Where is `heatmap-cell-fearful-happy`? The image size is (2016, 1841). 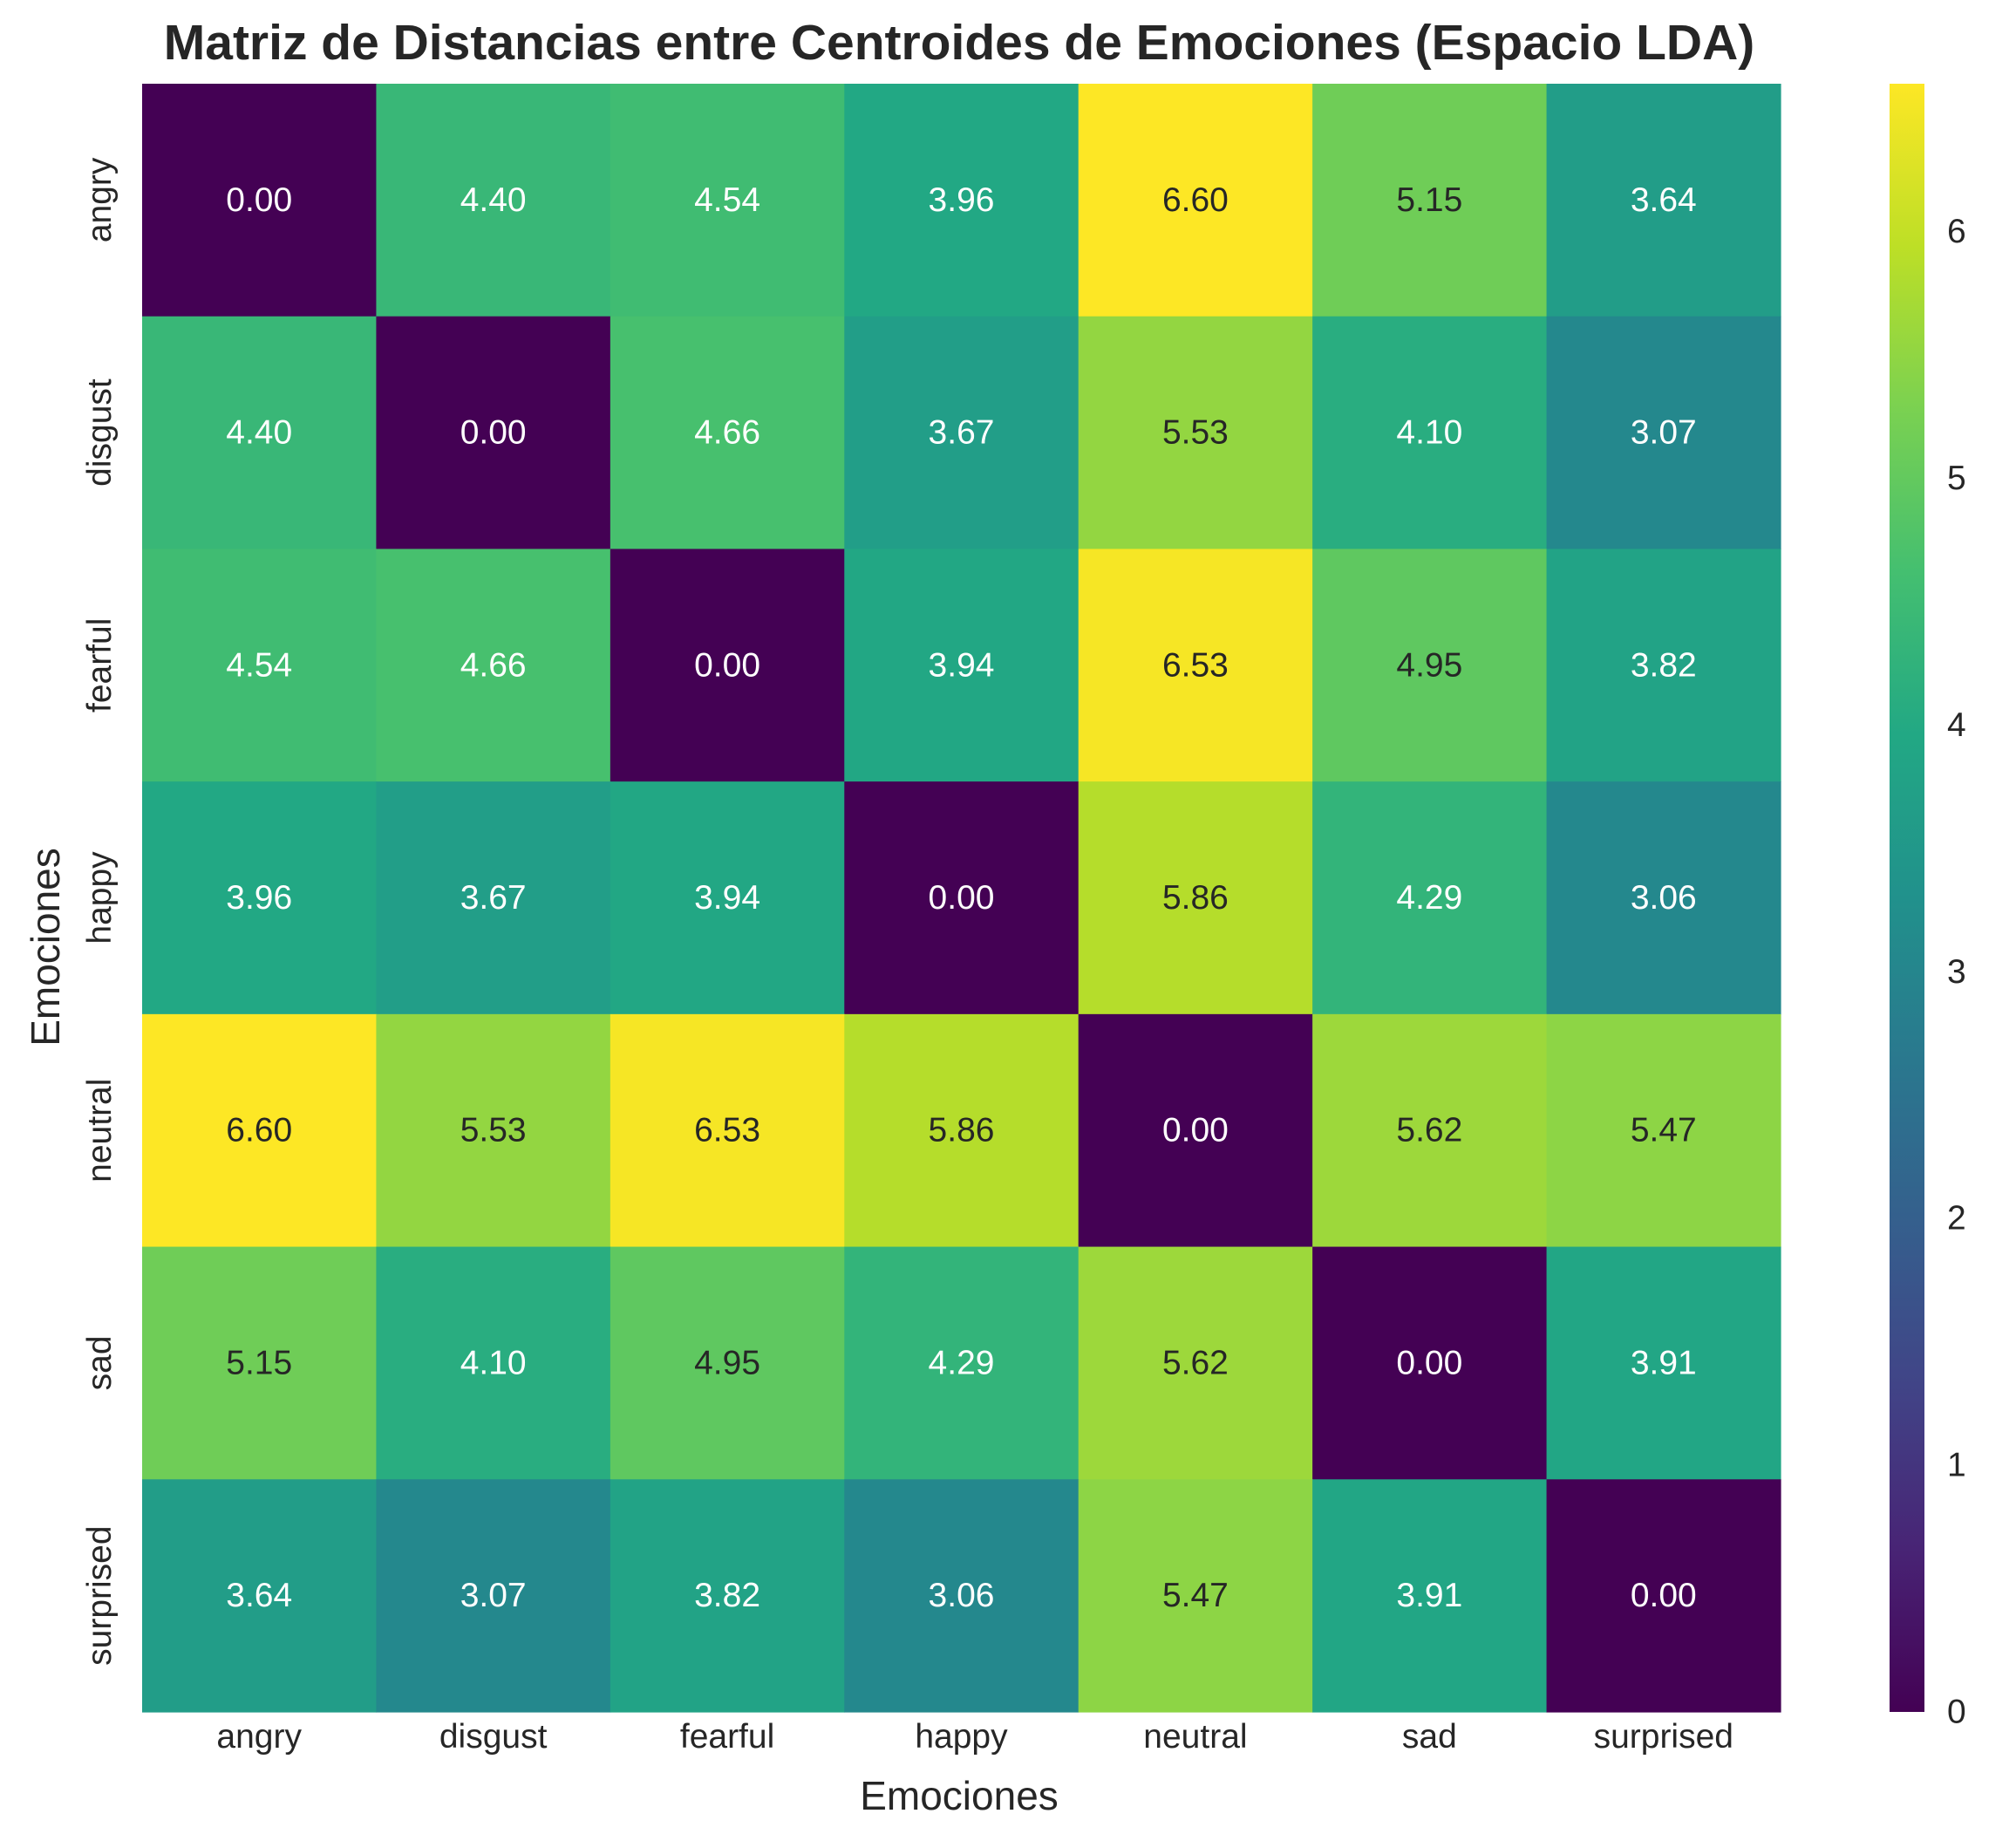 heatmap-cell-fearful-happy is located at coordinates (962, 665).